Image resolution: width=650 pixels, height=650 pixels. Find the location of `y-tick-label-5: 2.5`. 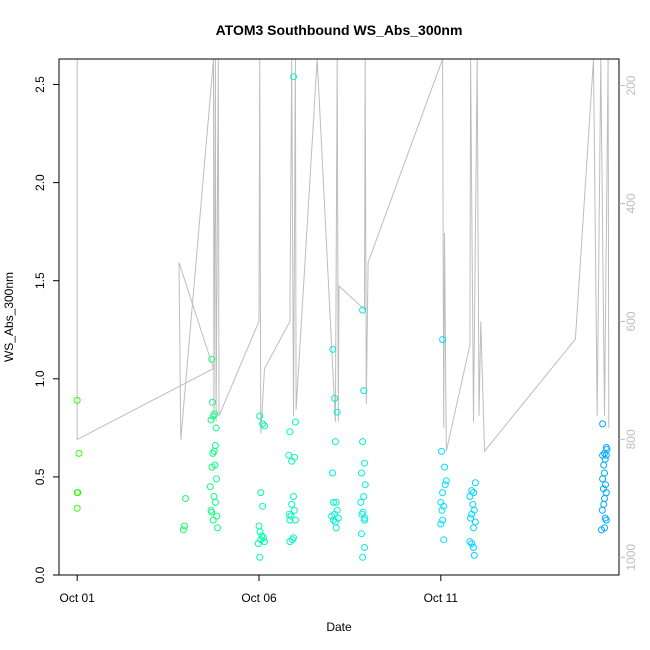

y-tick-label-5: 2.5 is located at coordinates (40, 84).